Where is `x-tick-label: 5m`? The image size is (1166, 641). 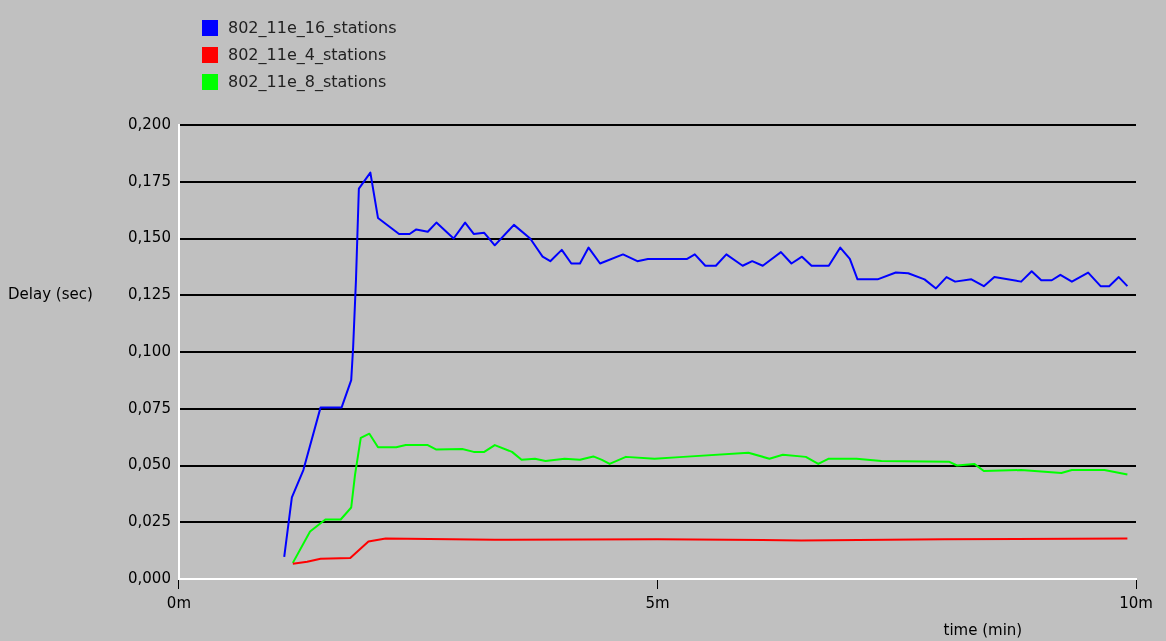
x-tick-label: 5m is located at coordinates (657, 602).